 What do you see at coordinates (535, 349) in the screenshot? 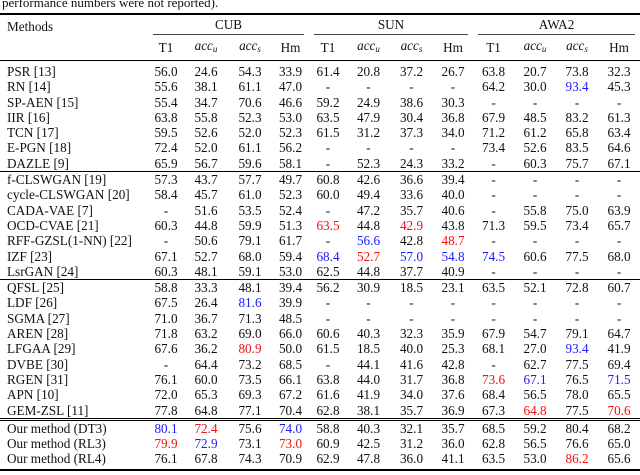
I see `score-cell: 27.0` at bounding box center [535, 349].